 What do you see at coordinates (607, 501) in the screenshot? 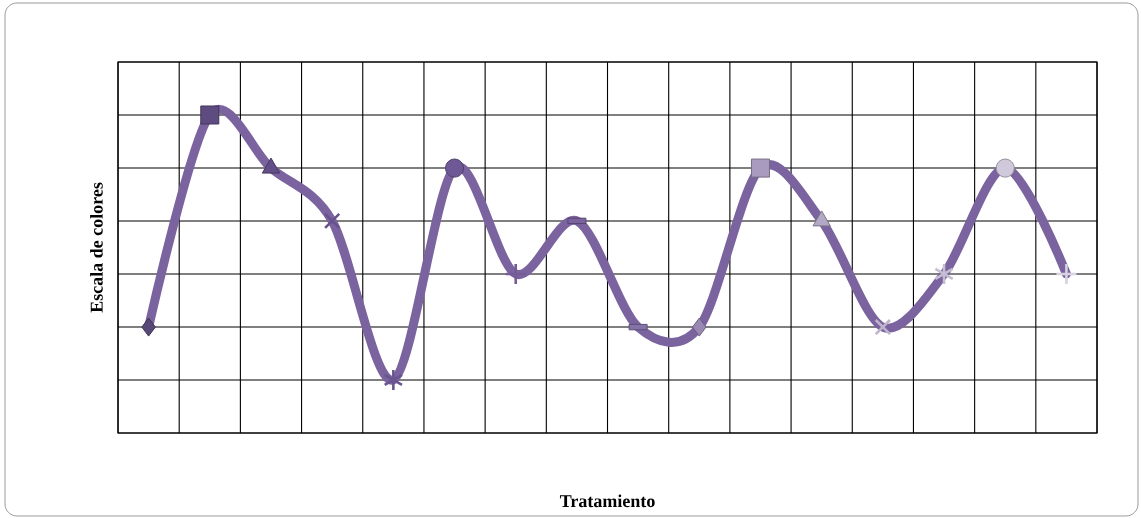
I see `x-axis-title: Tratamiento` at bounding box center [607, 501].